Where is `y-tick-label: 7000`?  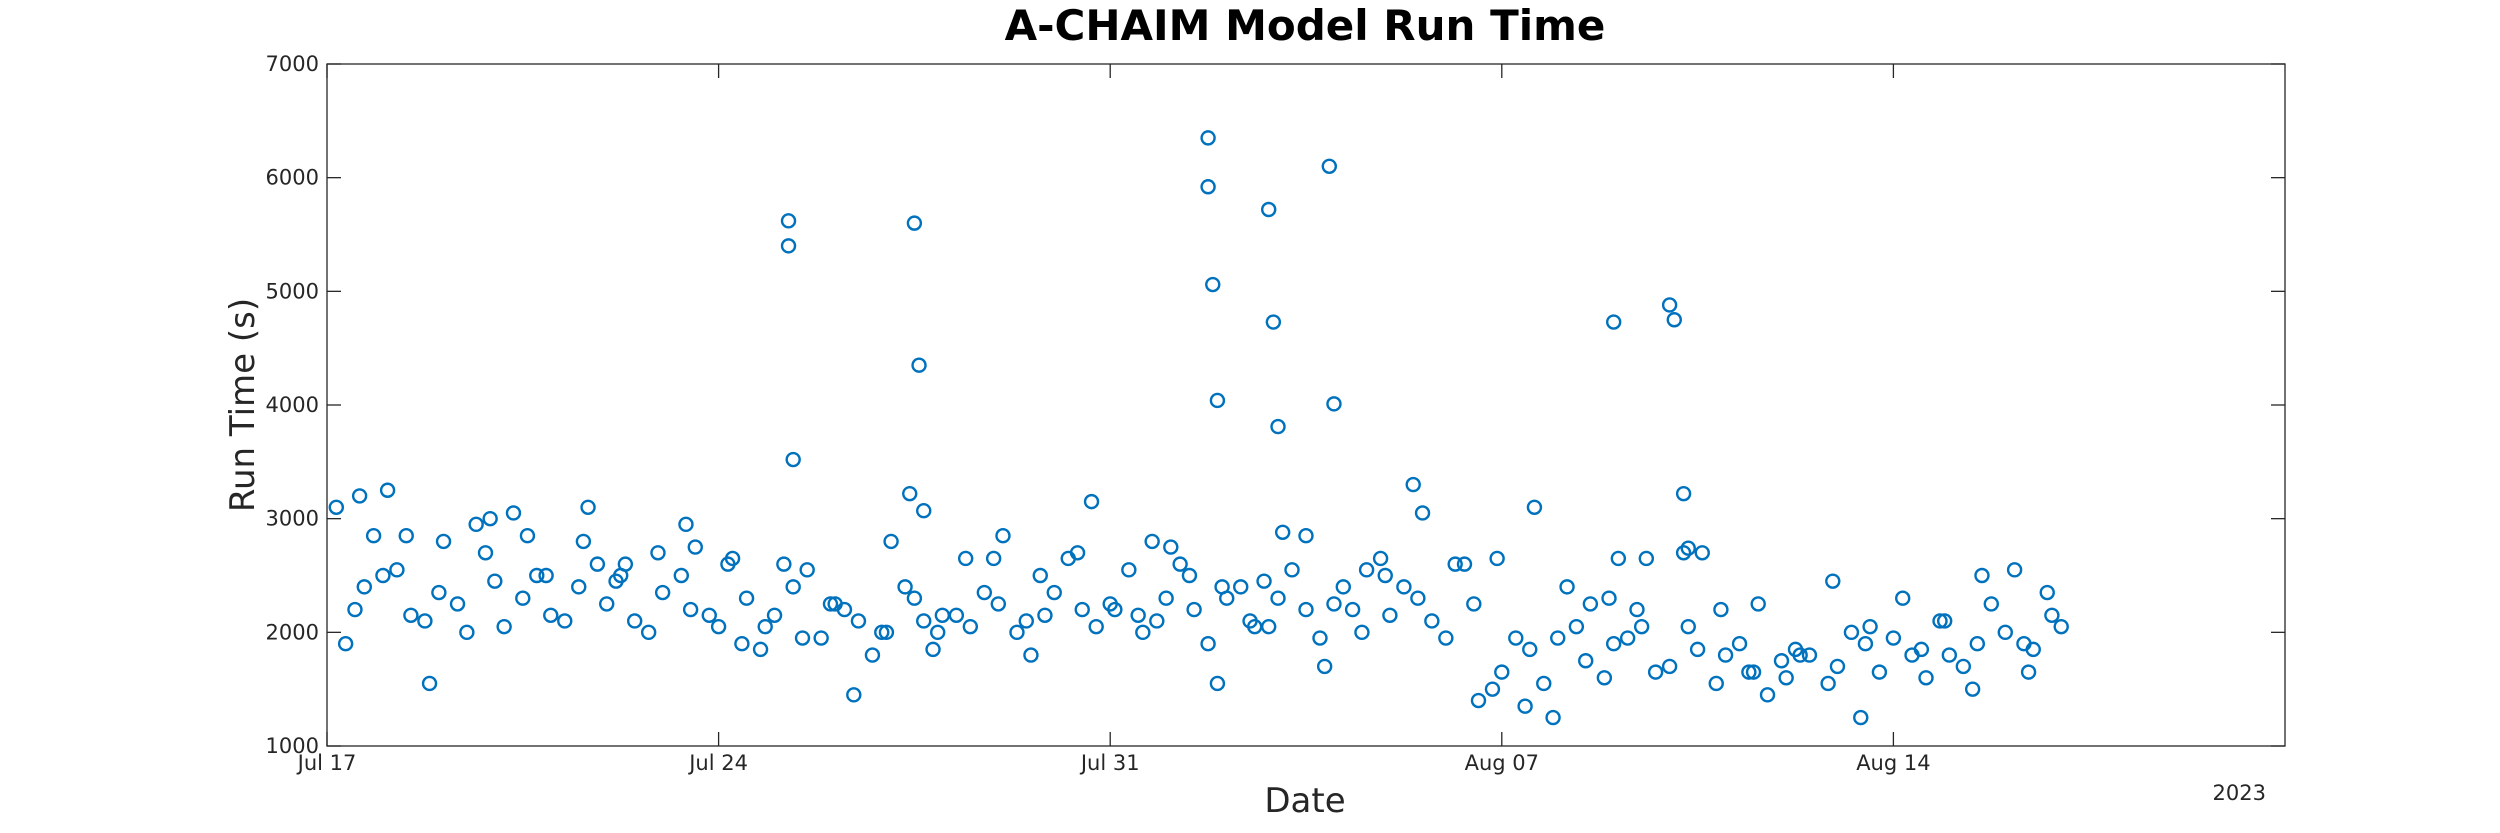
y-tick-label: 7000 is located at coordinates (292, 64).